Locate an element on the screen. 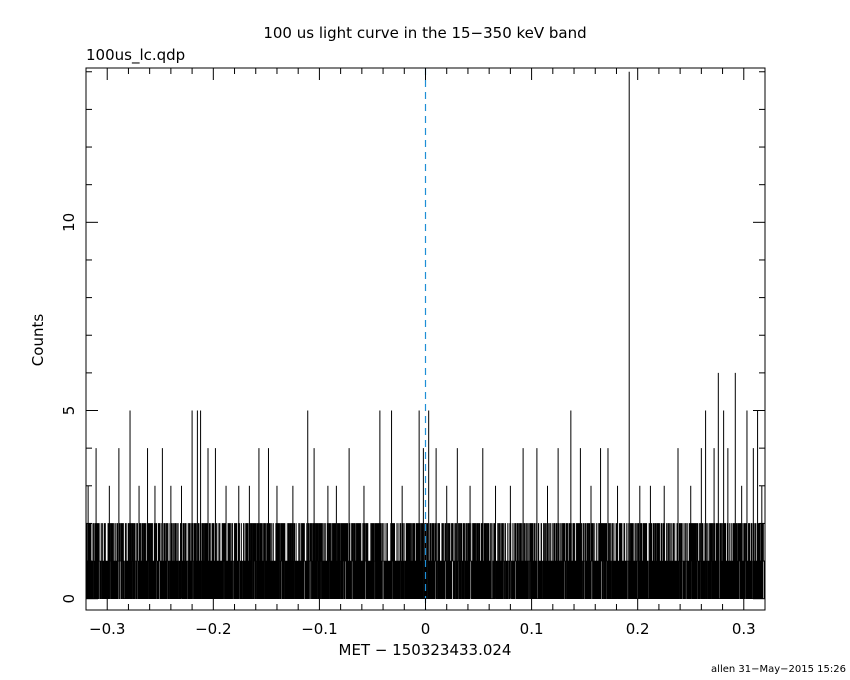 The image size is (850, 680). x-axis-label: MET − 150323433.024 is located at coordinates (425, 650).